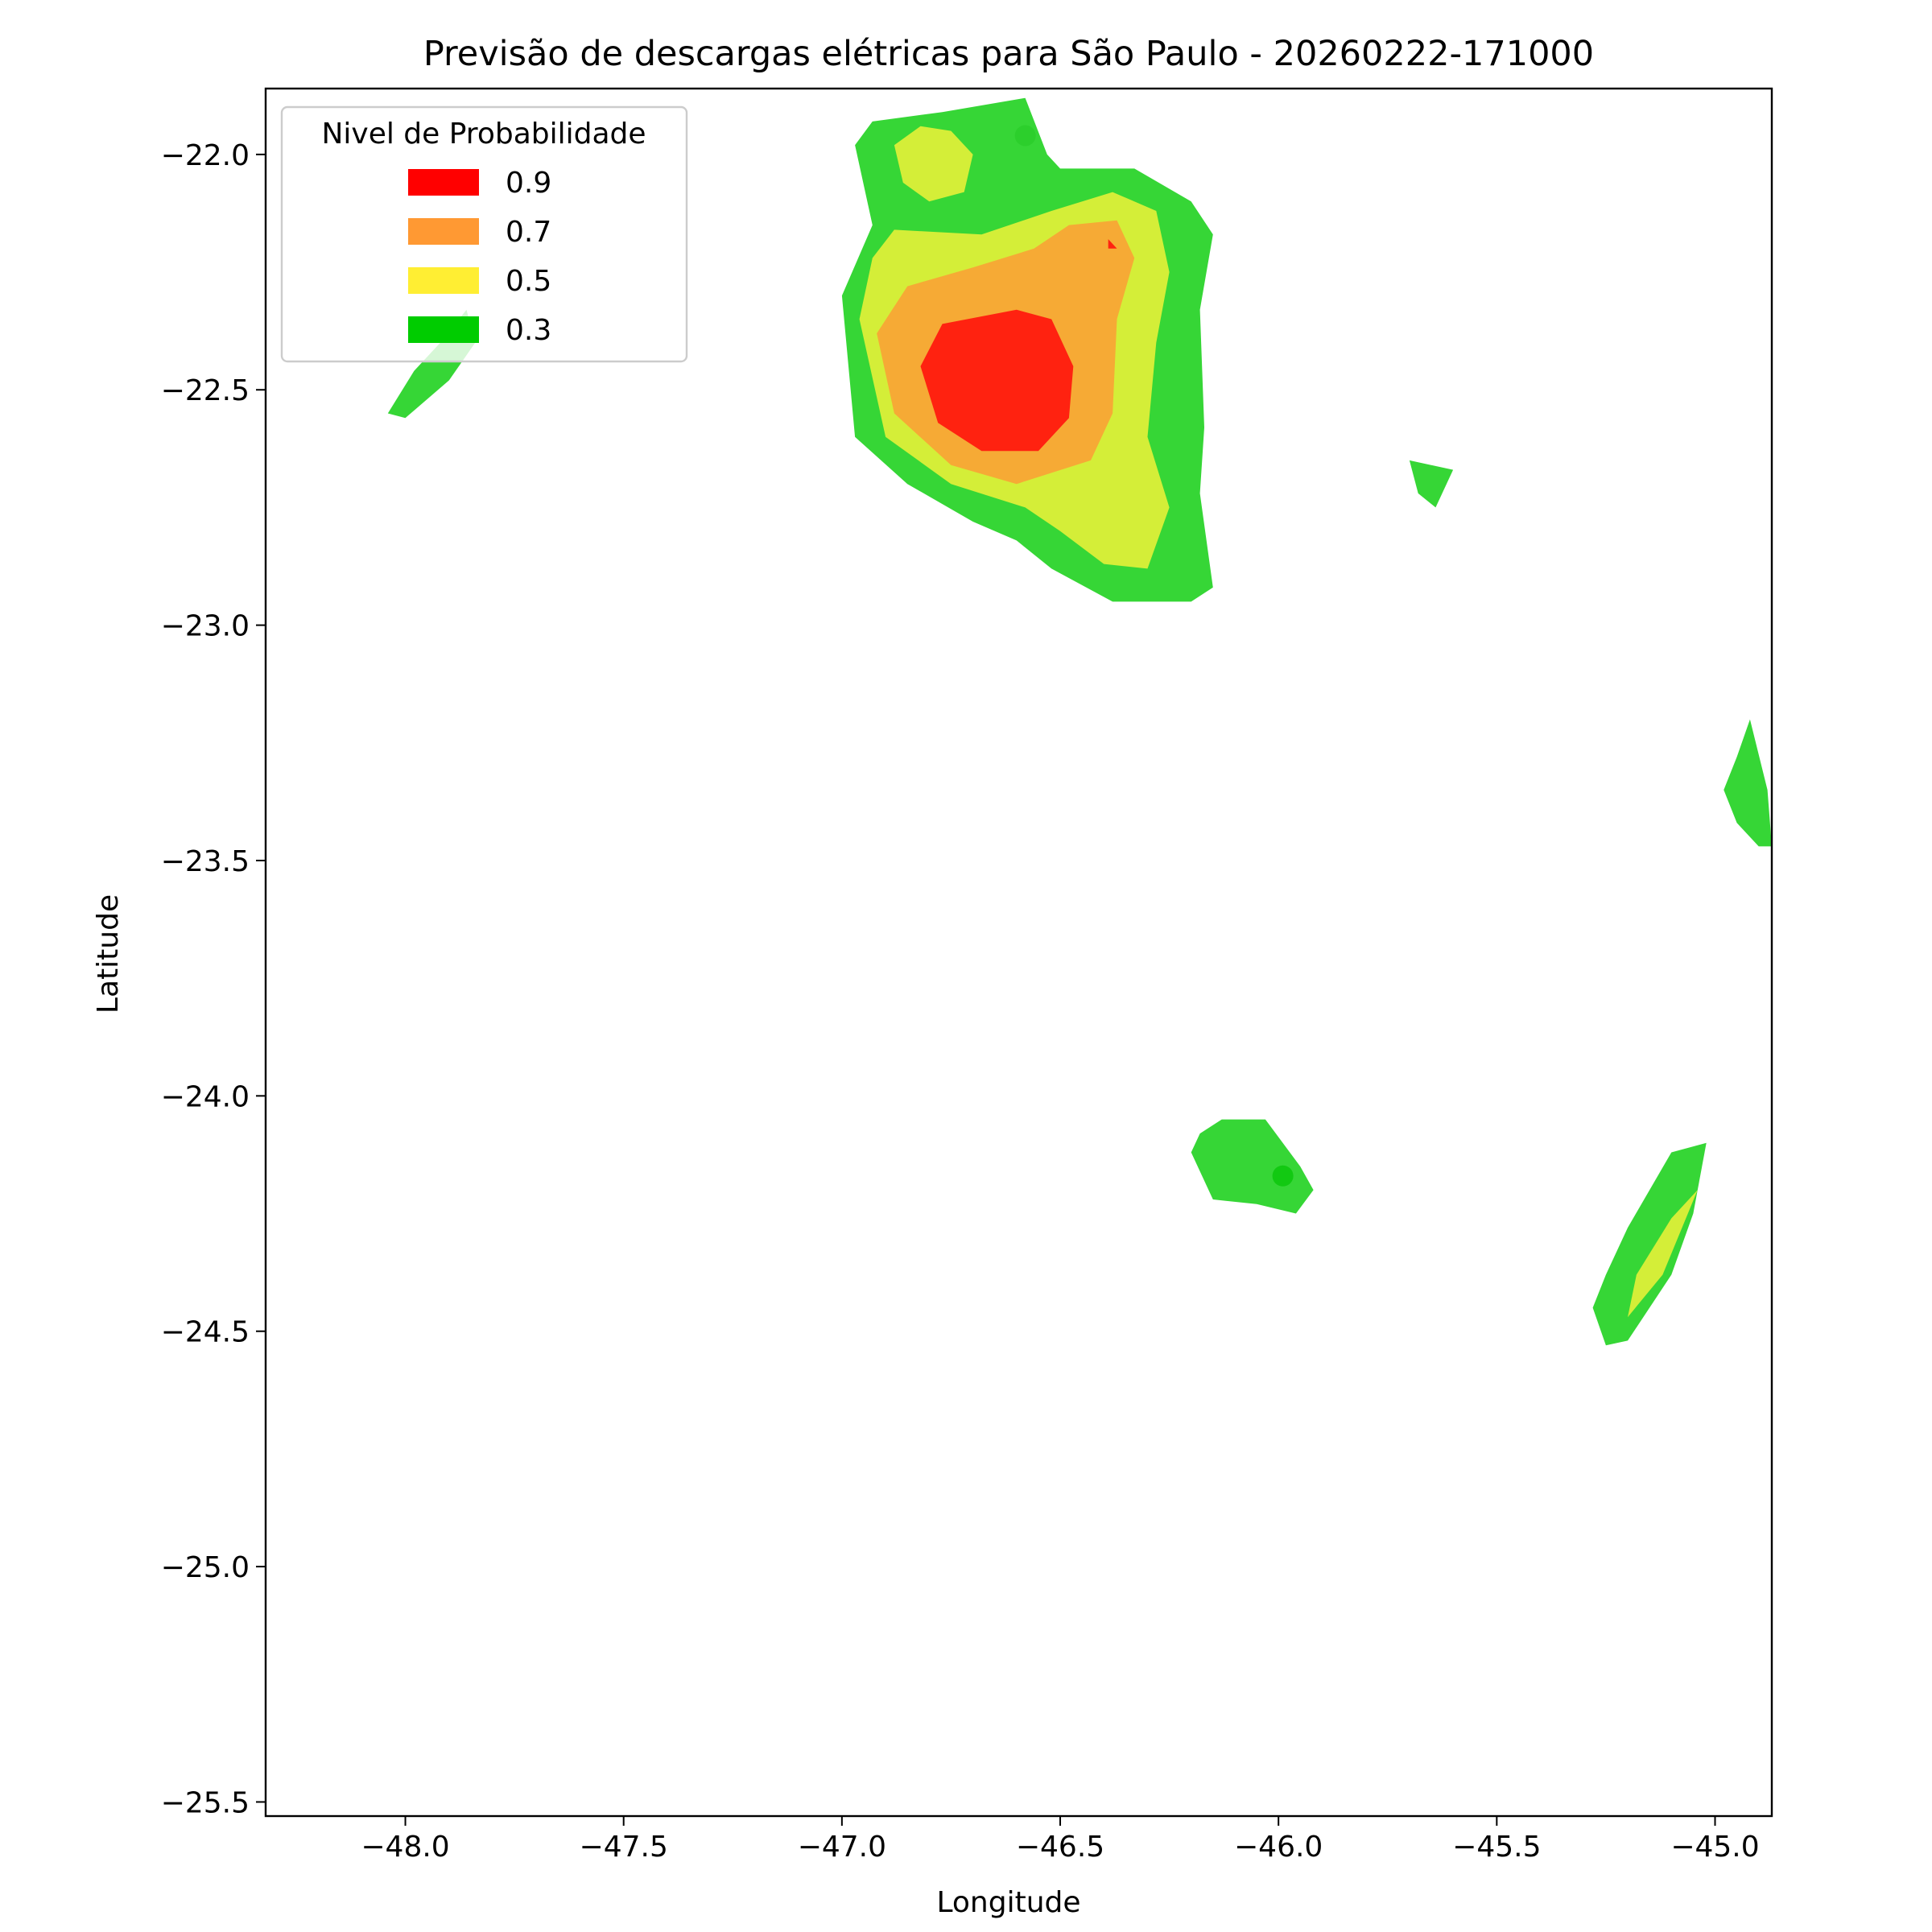 The width and height of the screenshot is (1932, 1932). Describe the element at coordinates (1748, 783) in the screenshot. I see `east-edge-0.3` at that location.